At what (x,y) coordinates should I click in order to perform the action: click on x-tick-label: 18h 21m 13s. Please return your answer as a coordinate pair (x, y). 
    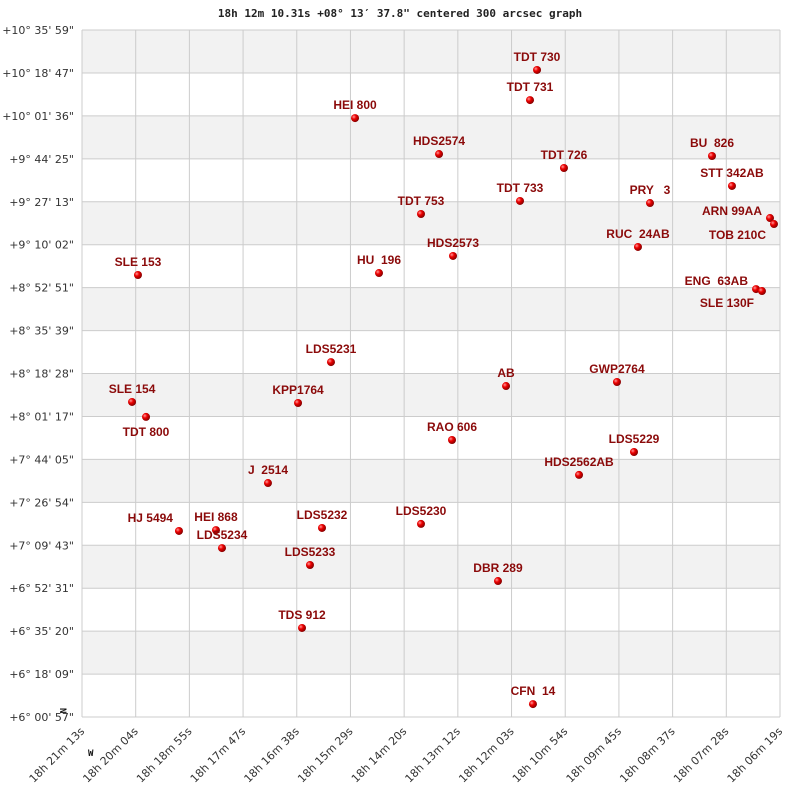
    Looking at the image, I should click on (57, 755).